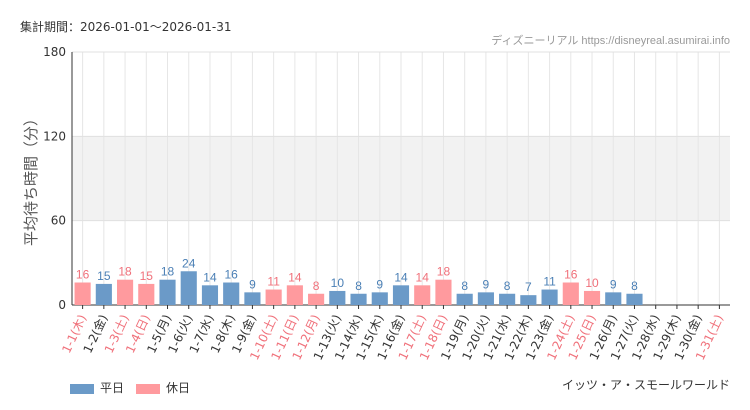 The image size is (750, 410). Describe the element at coordinates (54, 52) in the screenshot. I see `y-tick-label: 180` at that location.